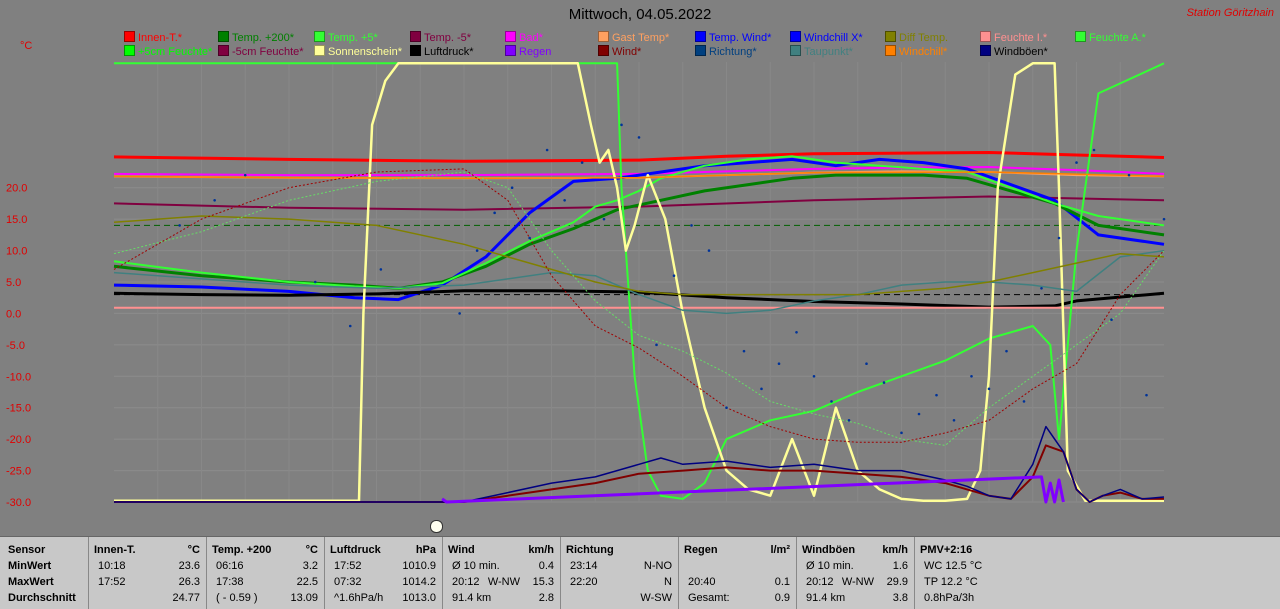 Image resolution: width=1280 pixels, height=609 pixels. What do you see at coordinates (640, 14) in the screenshot?
I see `chart-title: Mittwoch, 04.05.2022` at bounding box center [640, 14].